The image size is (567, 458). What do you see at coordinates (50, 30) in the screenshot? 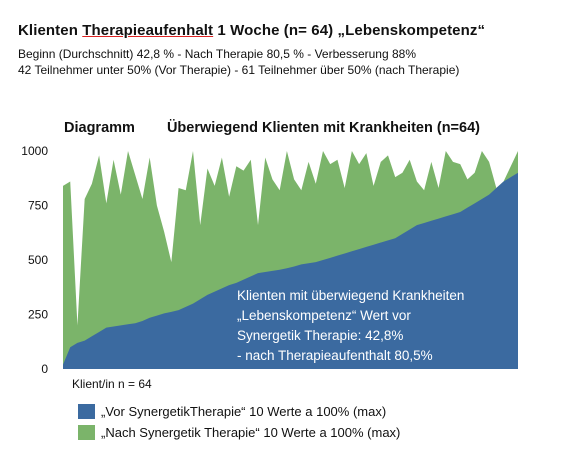
I see `title-part1: Klienten` at bounding box center [50, 30].